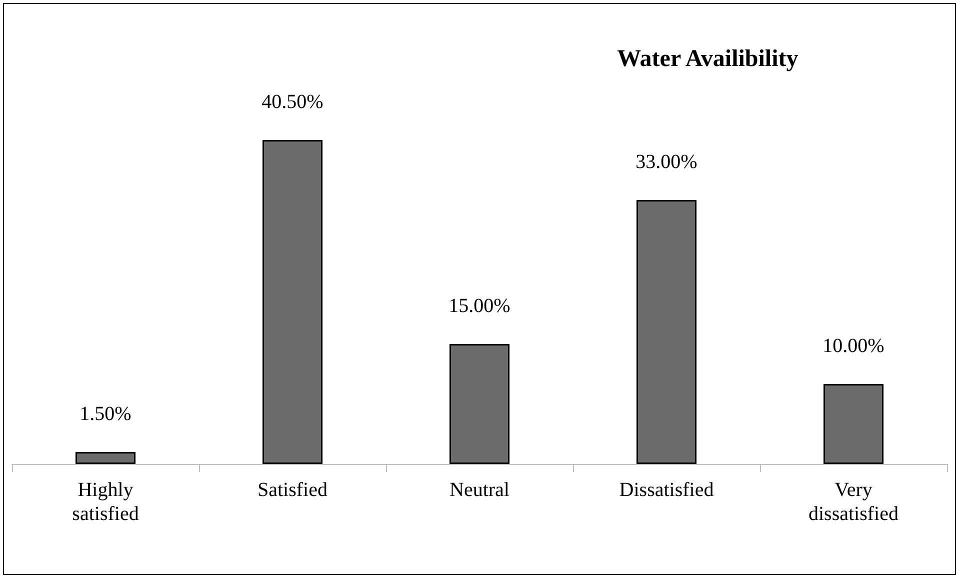 The height and width of the screenshot is (580, 961). Describe the element at coordinates (707, 59) in the screenshot. I see `chart-title: Water Availibility` at that location.